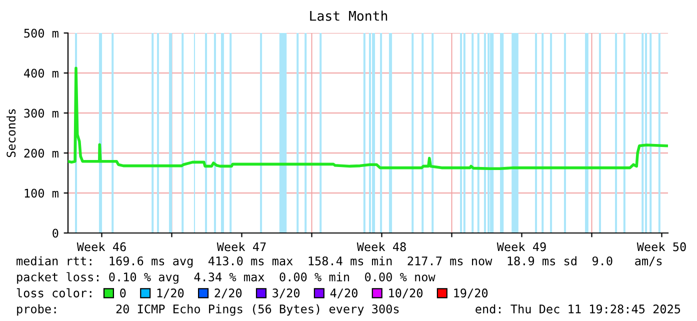 The image size is (697, 321). I want to click on legend-label: 0, so click(123, 293).